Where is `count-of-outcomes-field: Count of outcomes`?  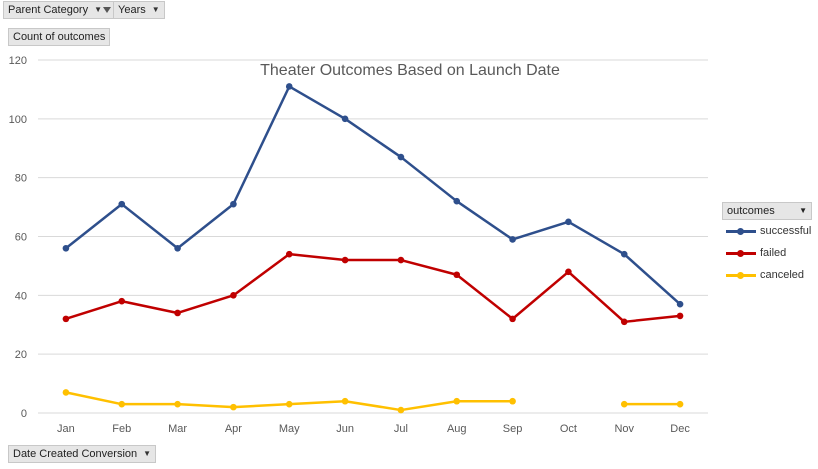 count-of-outcomes-field: Count of outcomes is located at coordinates (59, 37).